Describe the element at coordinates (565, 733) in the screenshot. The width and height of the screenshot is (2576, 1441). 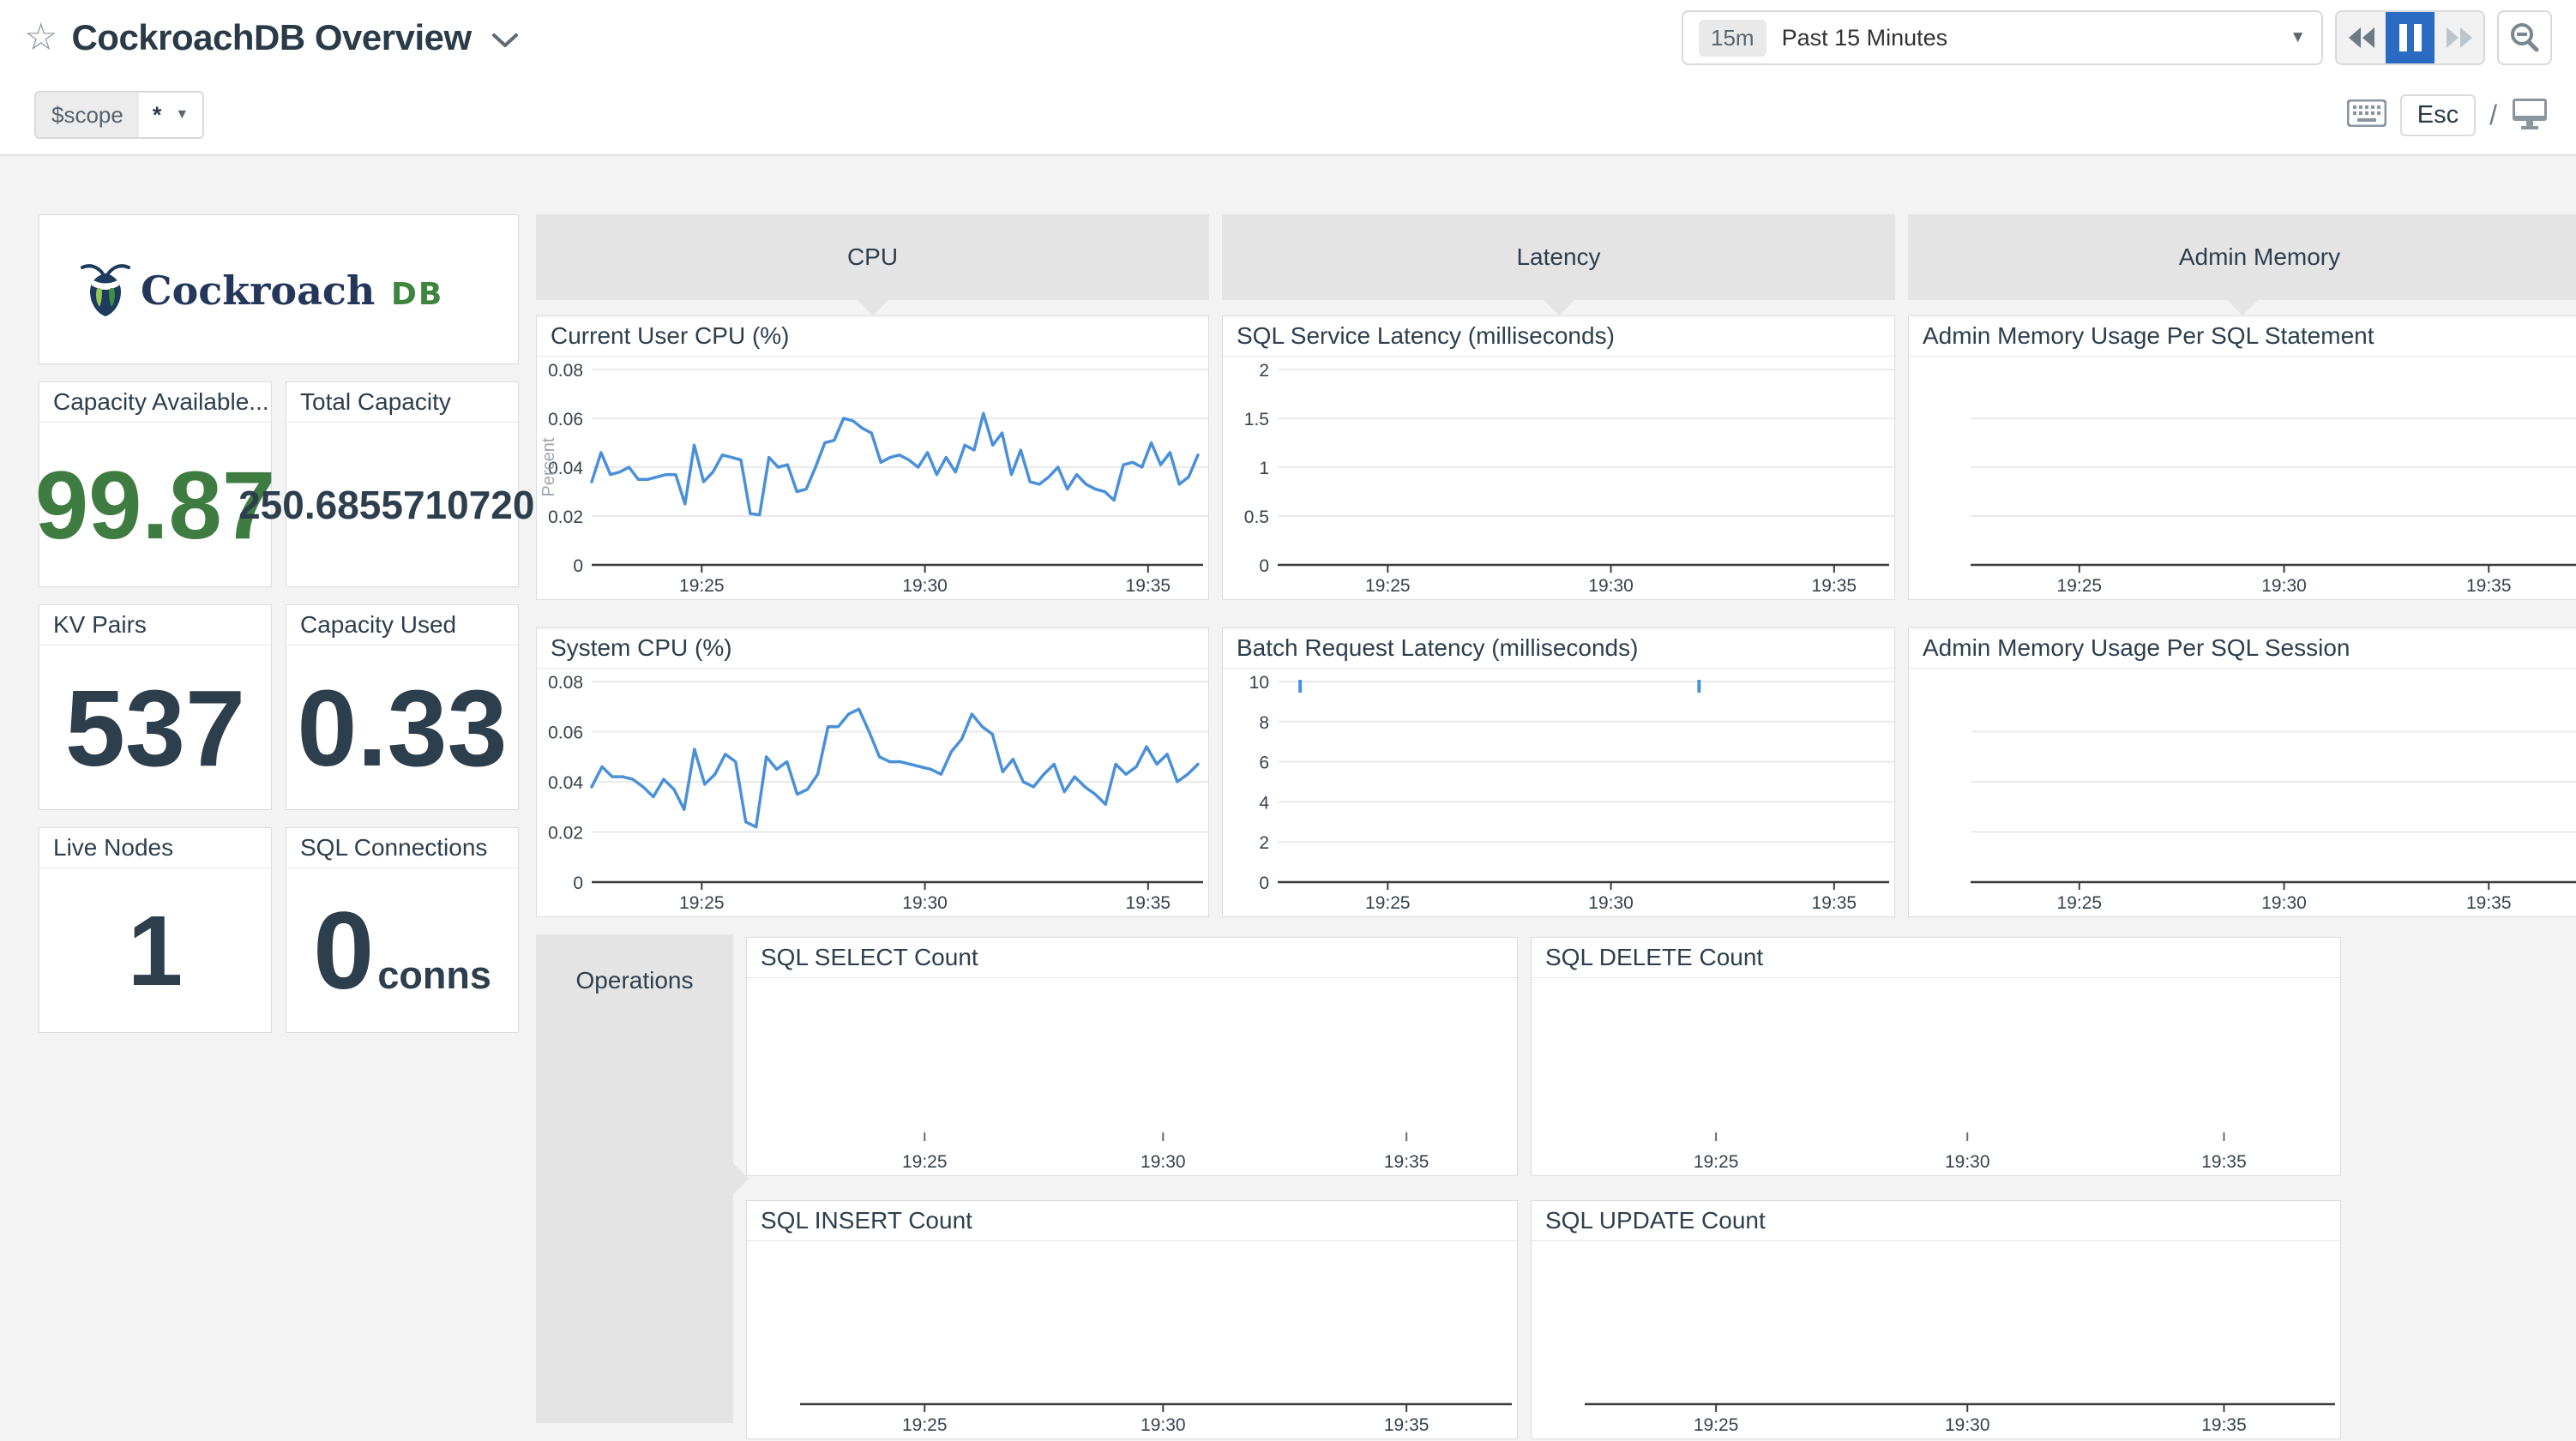
I see `svg-text: 0.06` at that location.